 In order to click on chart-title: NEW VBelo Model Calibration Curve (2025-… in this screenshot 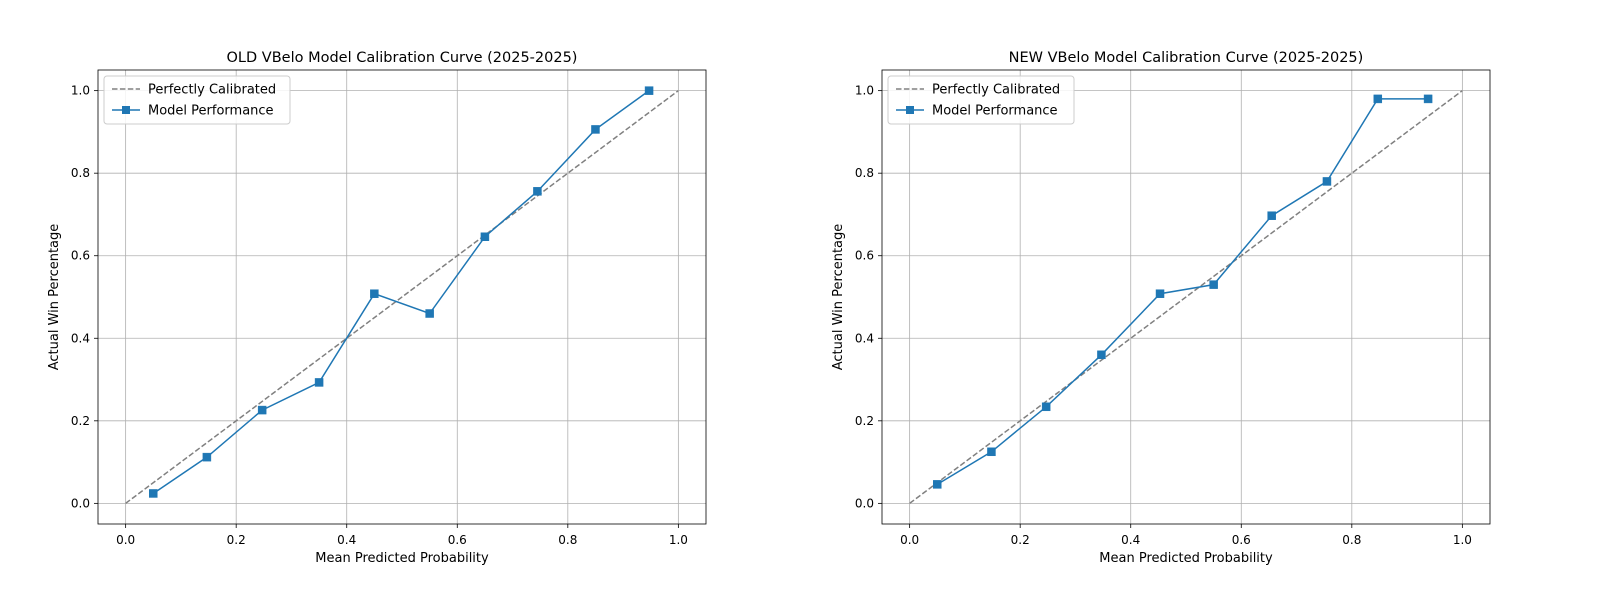, I will do `click(1186, 58)`.